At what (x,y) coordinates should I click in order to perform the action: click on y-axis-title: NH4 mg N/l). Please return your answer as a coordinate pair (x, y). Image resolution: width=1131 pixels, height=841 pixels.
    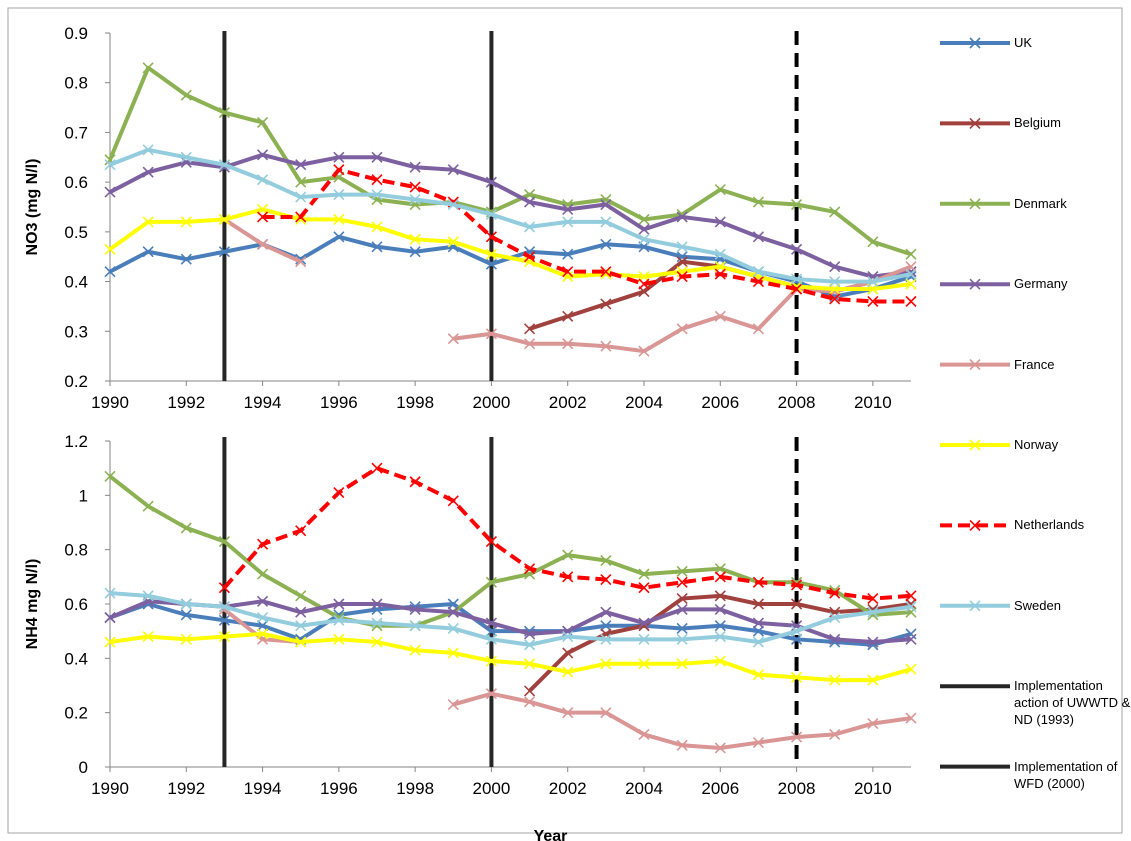
    Looking at the image, I should click on (32, 604).